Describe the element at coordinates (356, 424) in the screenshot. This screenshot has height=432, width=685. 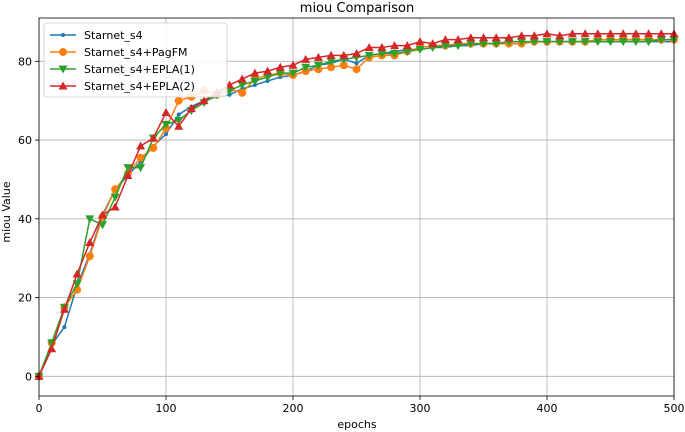
I see `x-axis-label: epochs` at that location.